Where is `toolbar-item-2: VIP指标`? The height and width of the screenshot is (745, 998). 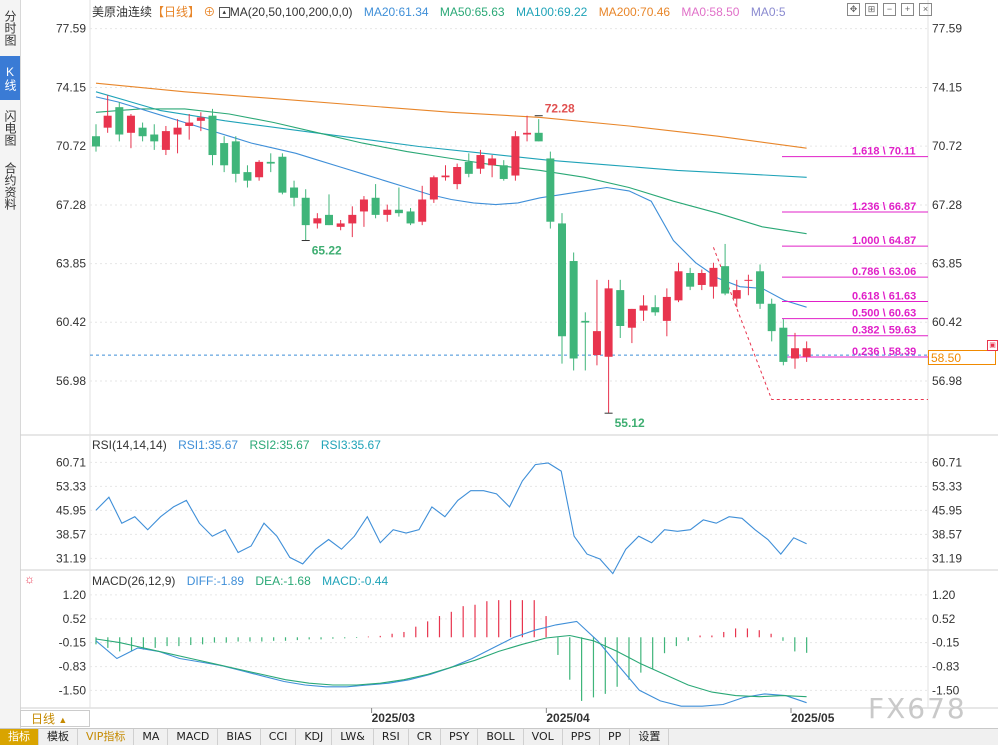
toolbar-item-2: VIP指标 is located at coordinates (106, 737).